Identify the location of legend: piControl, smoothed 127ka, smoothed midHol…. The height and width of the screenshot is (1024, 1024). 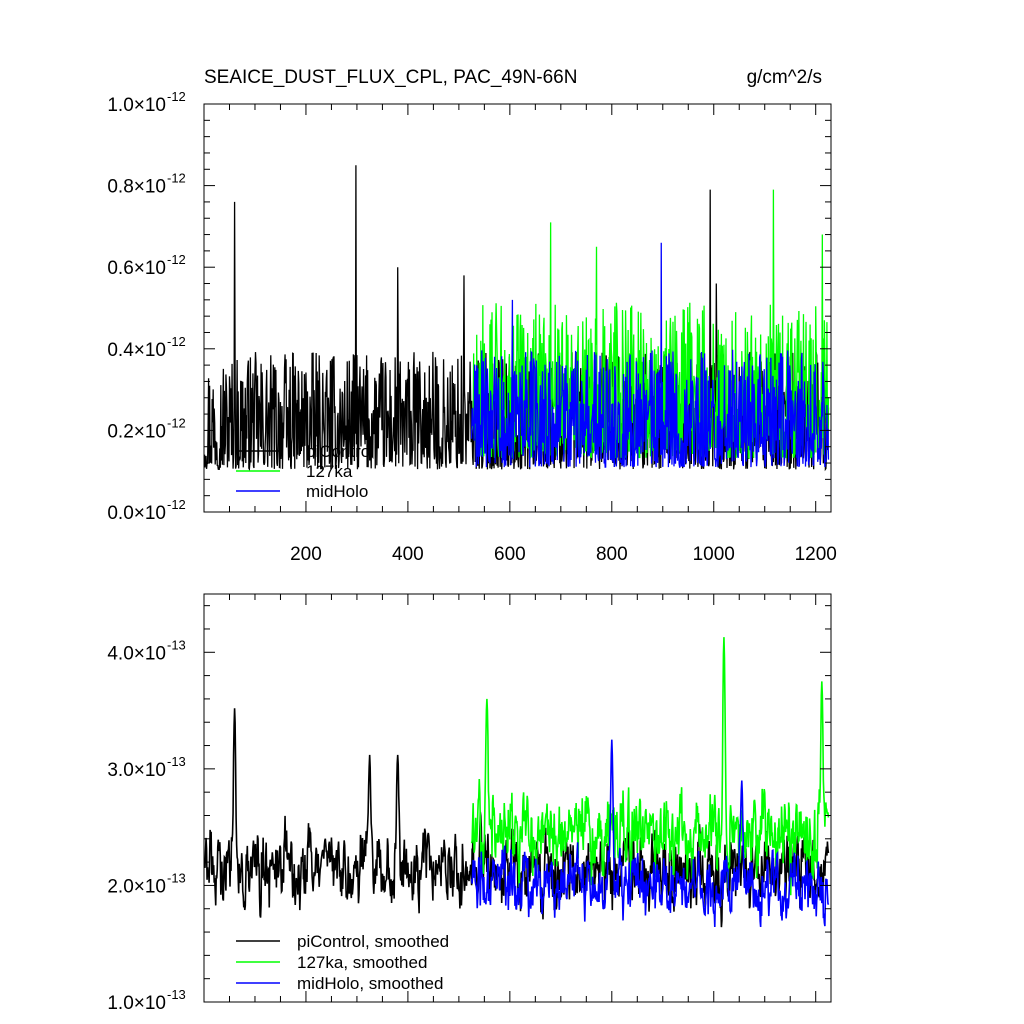
(342, 962).